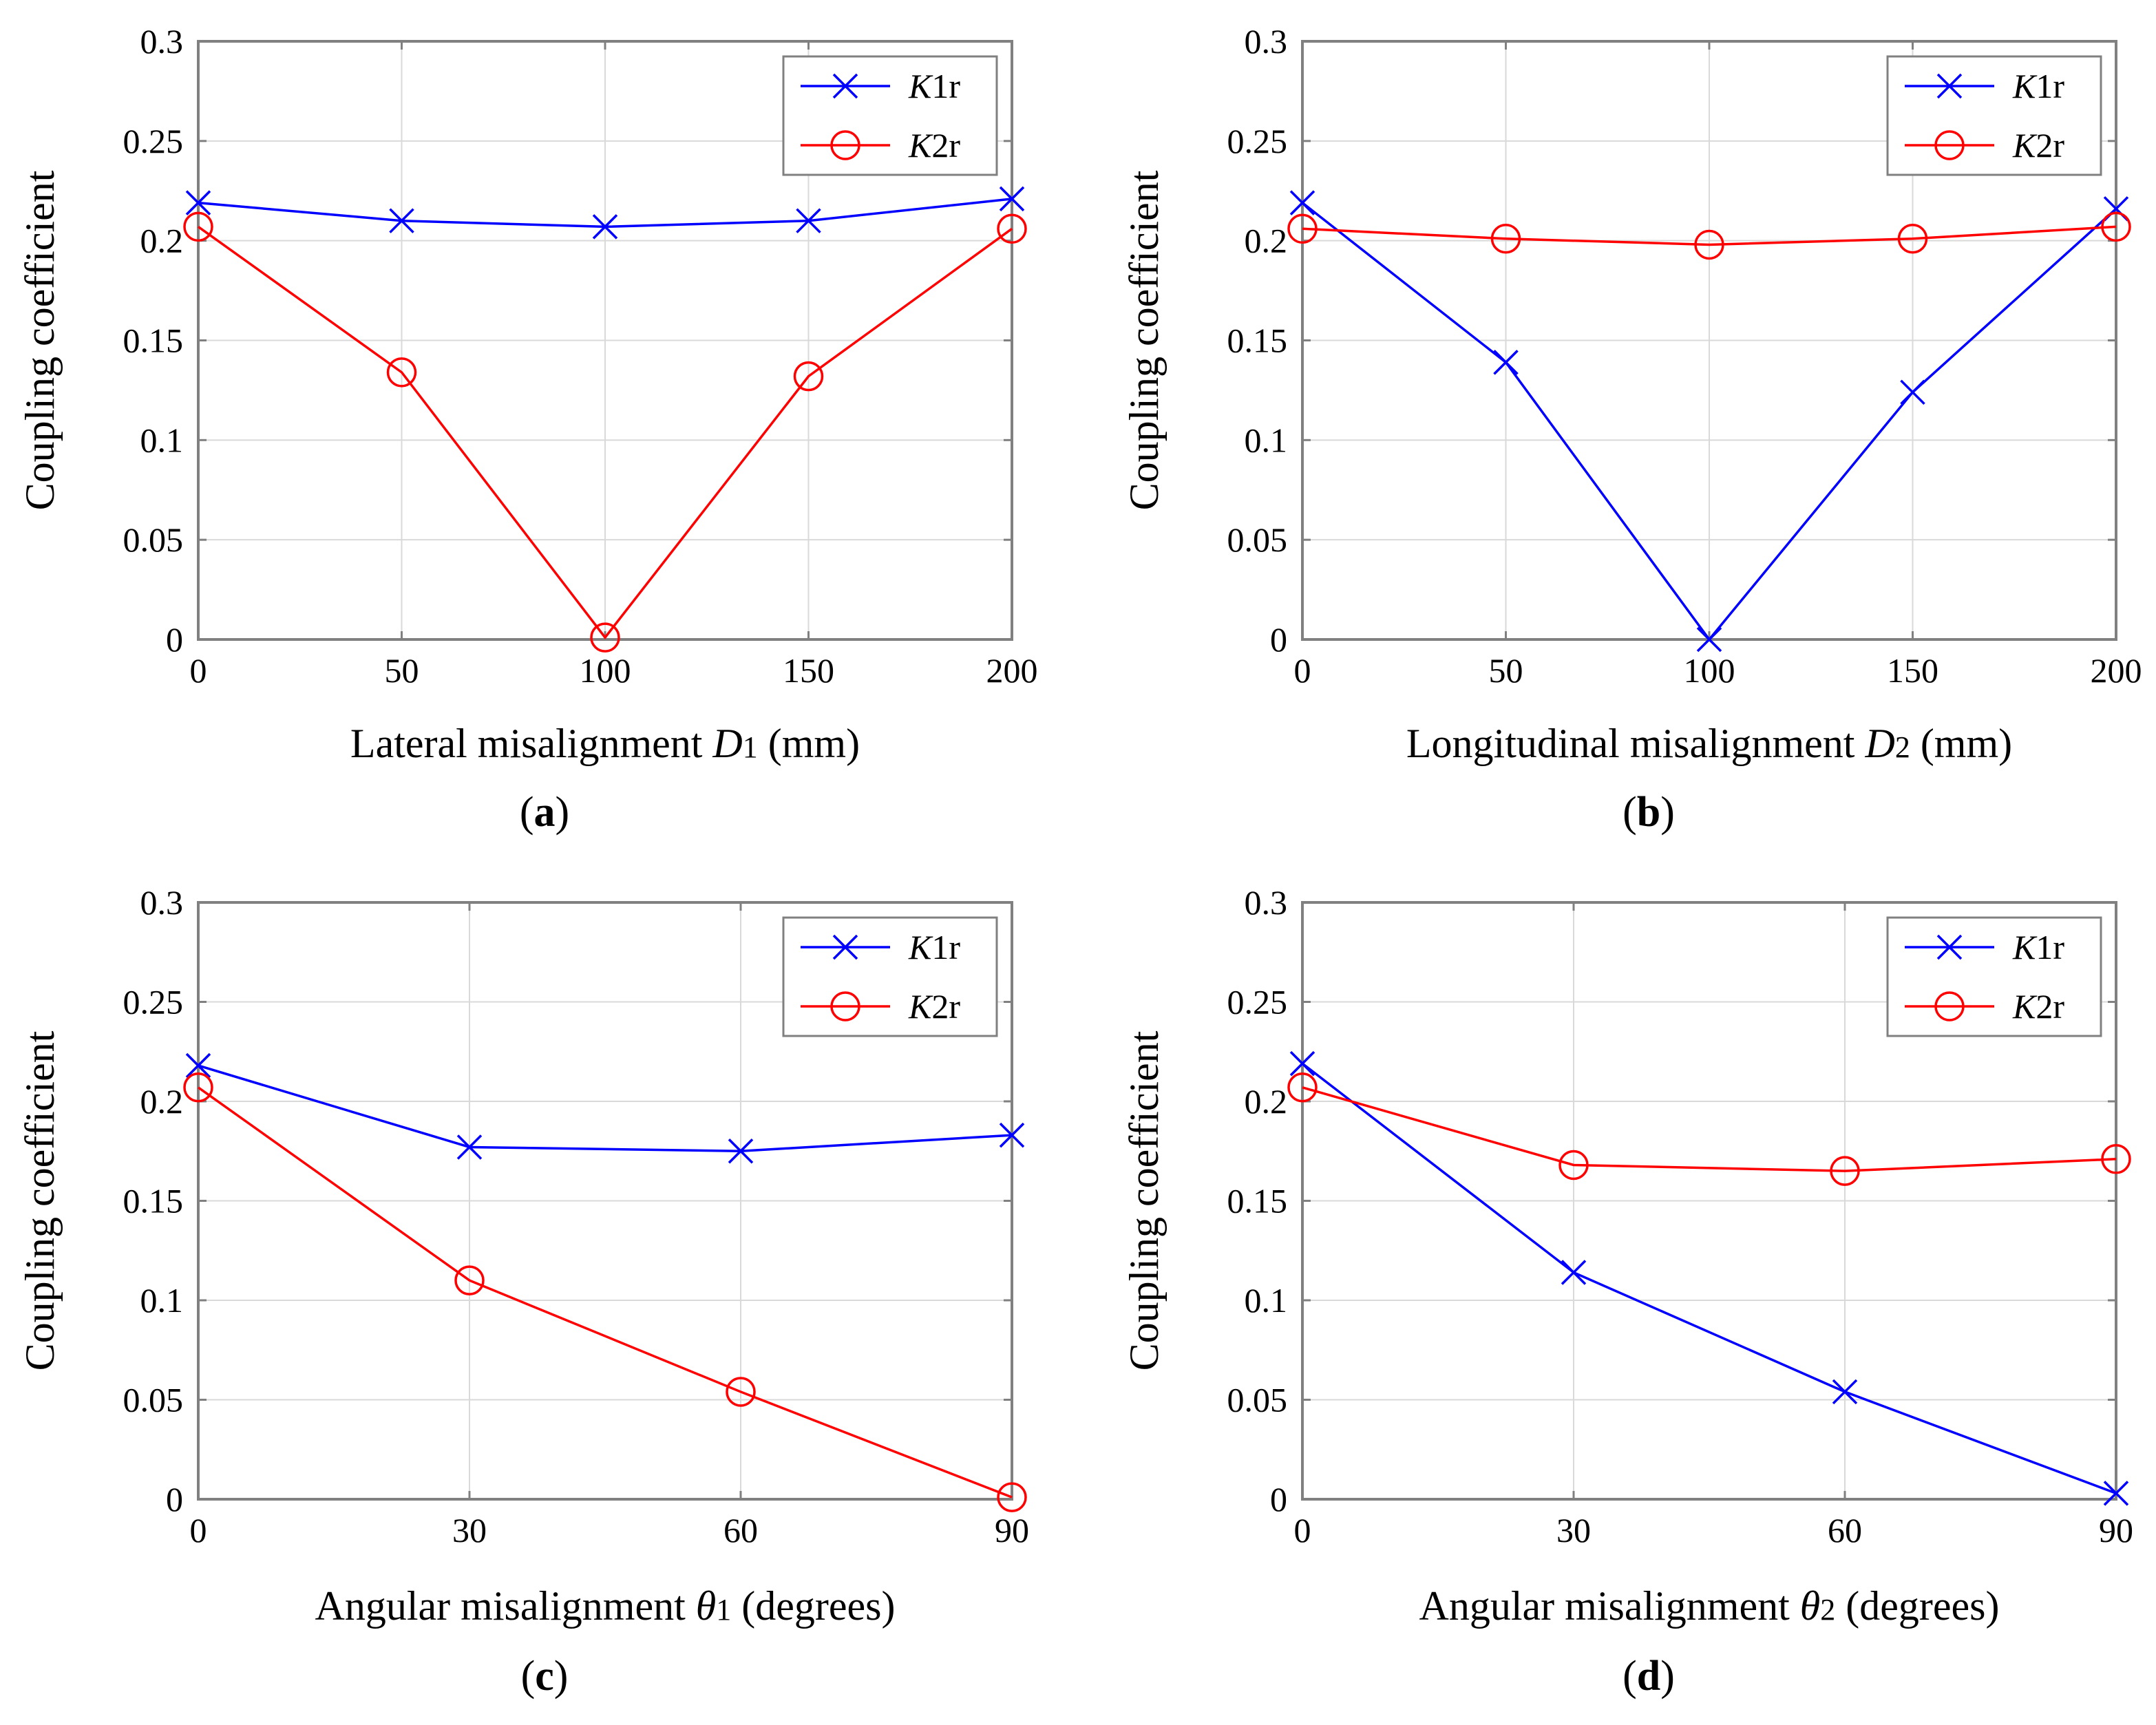 This screenshot has width=2156, height=1725. What do you see at coordinates (605, 1606) in the screenshot?
I see `x-axis-label: Angular misalignment θ1 (degrees)` at bounding box center [605, 1606].